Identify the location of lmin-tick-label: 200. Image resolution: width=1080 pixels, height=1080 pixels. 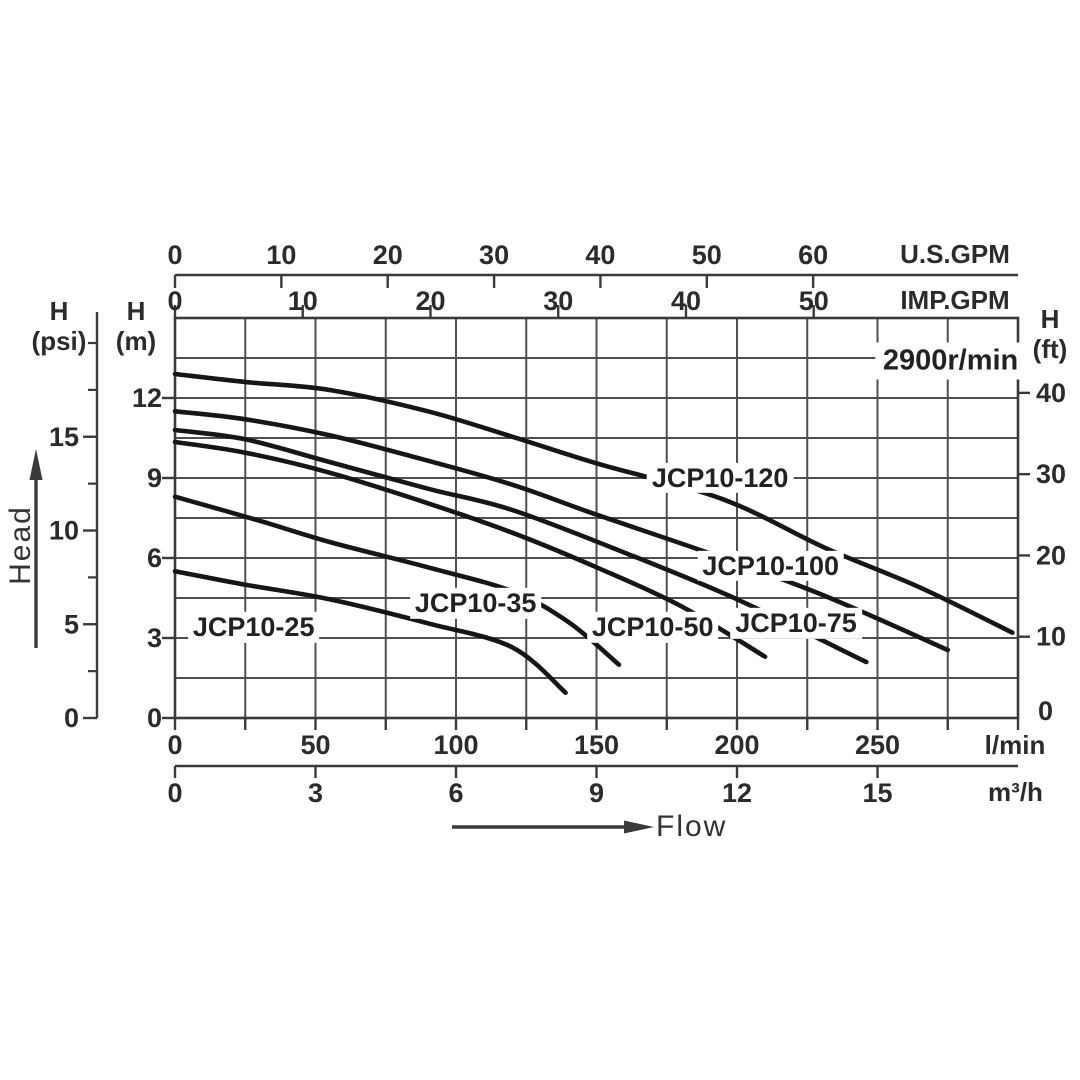
(736, 745).